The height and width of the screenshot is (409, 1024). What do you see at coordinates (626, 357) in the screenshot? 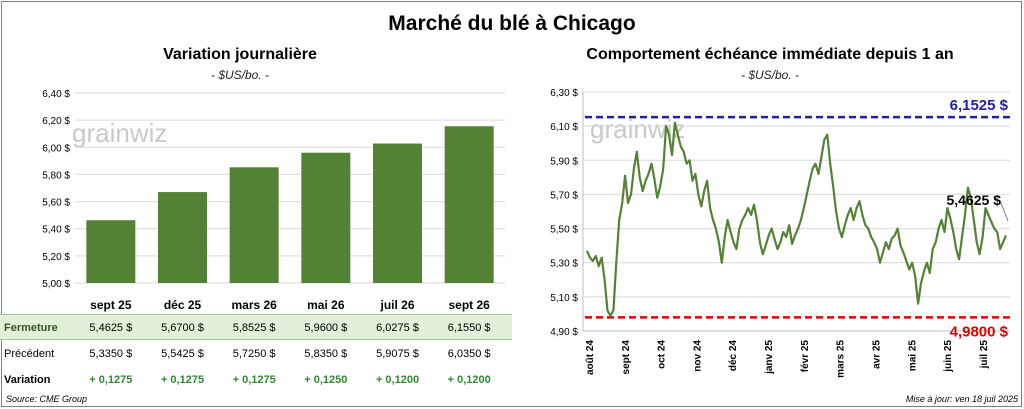
I see `x-tick-label: sept 24` at bounding box center [626, 357].